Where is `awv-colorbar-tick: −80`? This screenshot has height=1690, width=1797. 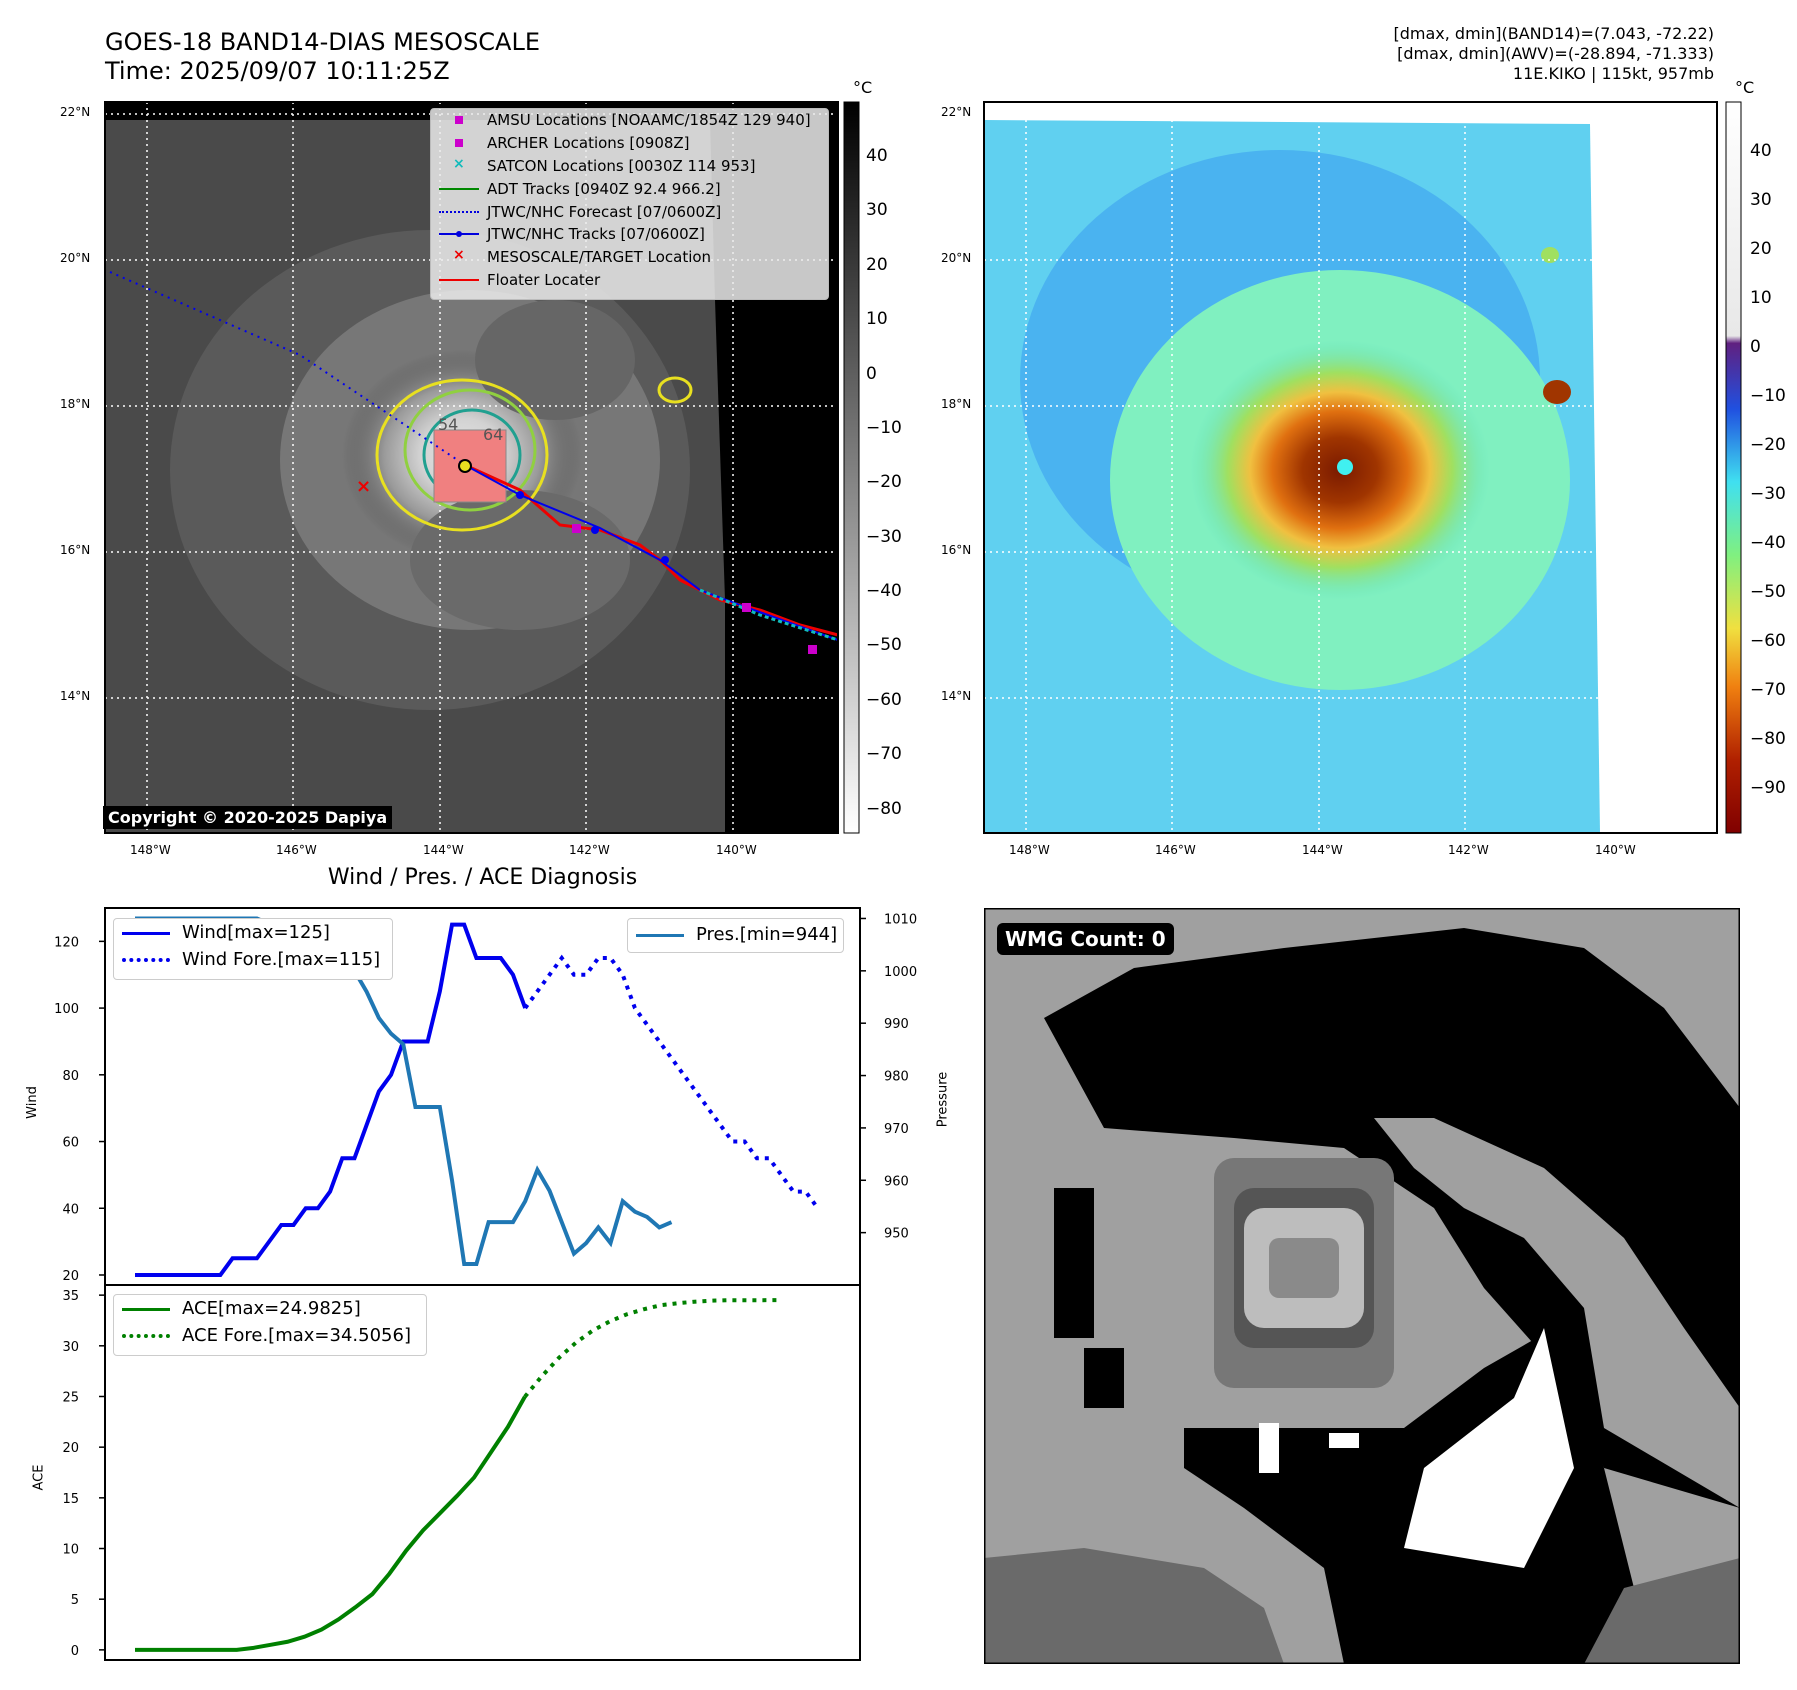 awv-colorbar-tick: −80 is located at coordinates (1768, 739).